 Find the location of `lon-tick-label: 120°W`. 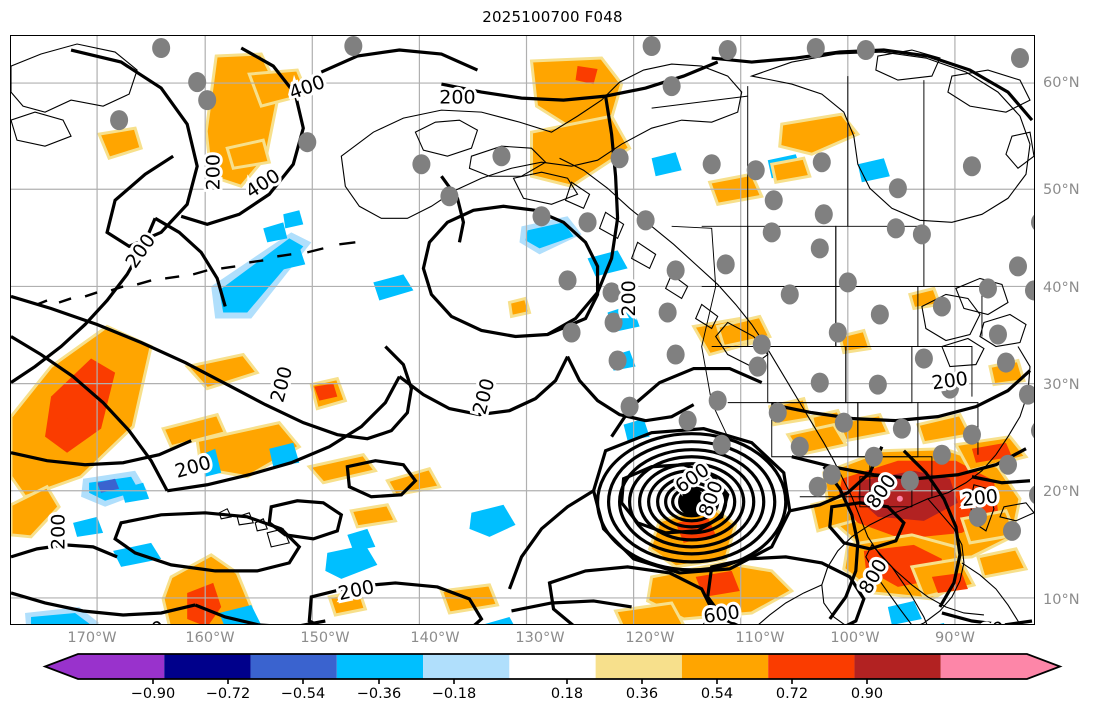

lon-tick-label: 120°W is located at coordinates (650, 638).